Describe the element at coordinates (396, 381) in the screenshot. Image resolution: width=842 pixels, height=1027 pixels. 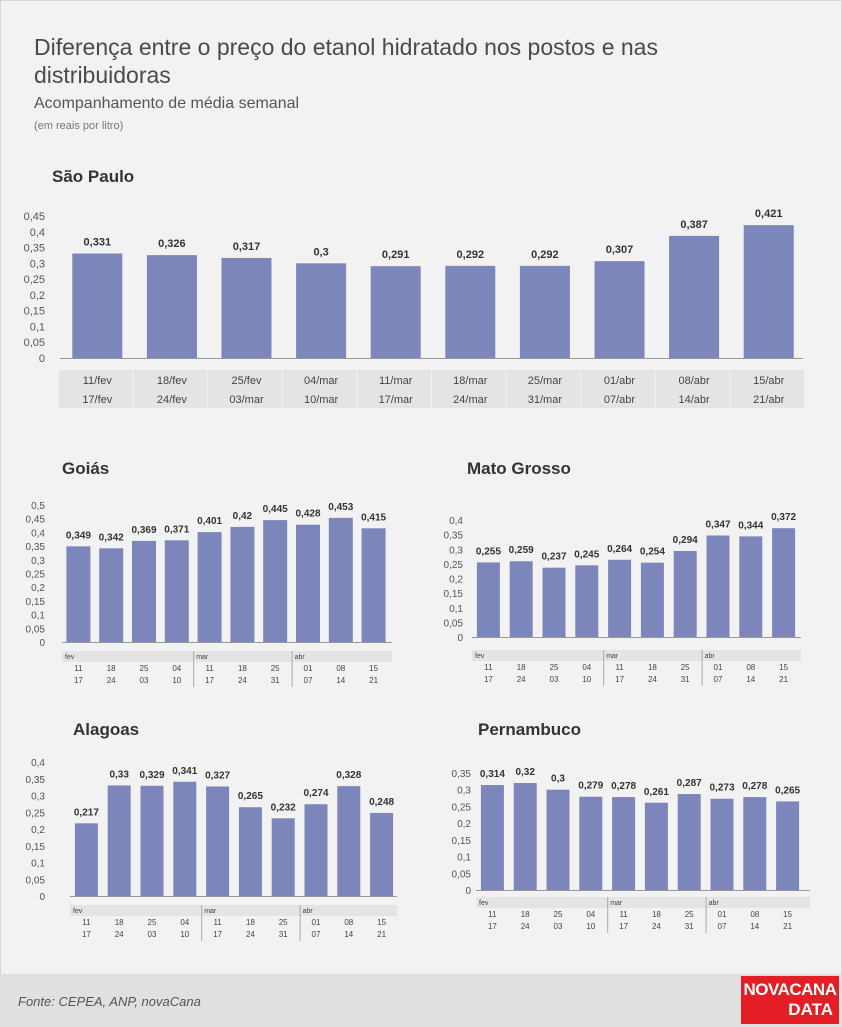
I see `date-top-sao-paulo-4: 11/mar` at that location.